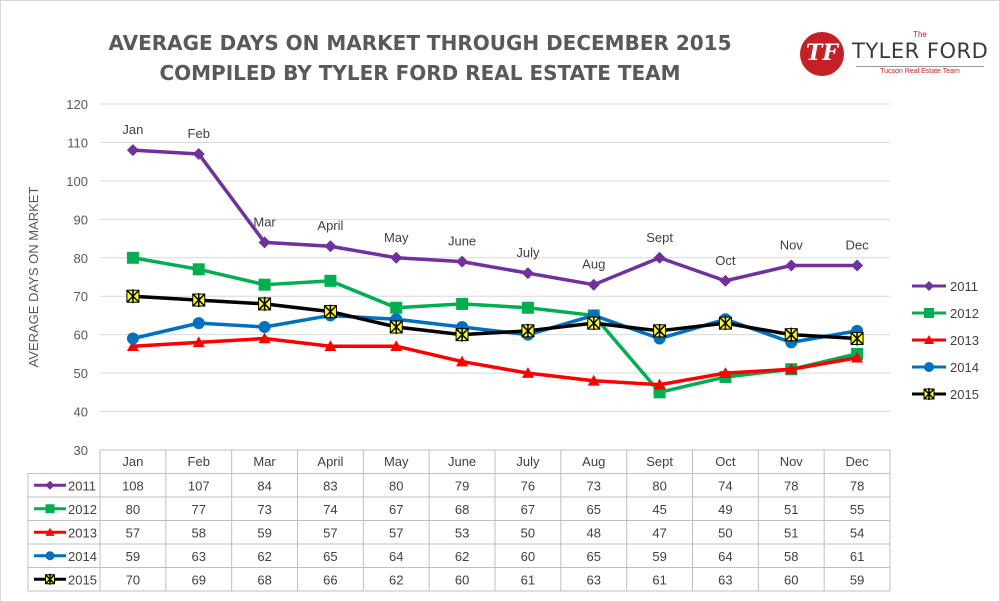 Image resolution: width=1000 pixels, height=602 pixels. I want to click on y-tick-label: 60, so click(81, 335).